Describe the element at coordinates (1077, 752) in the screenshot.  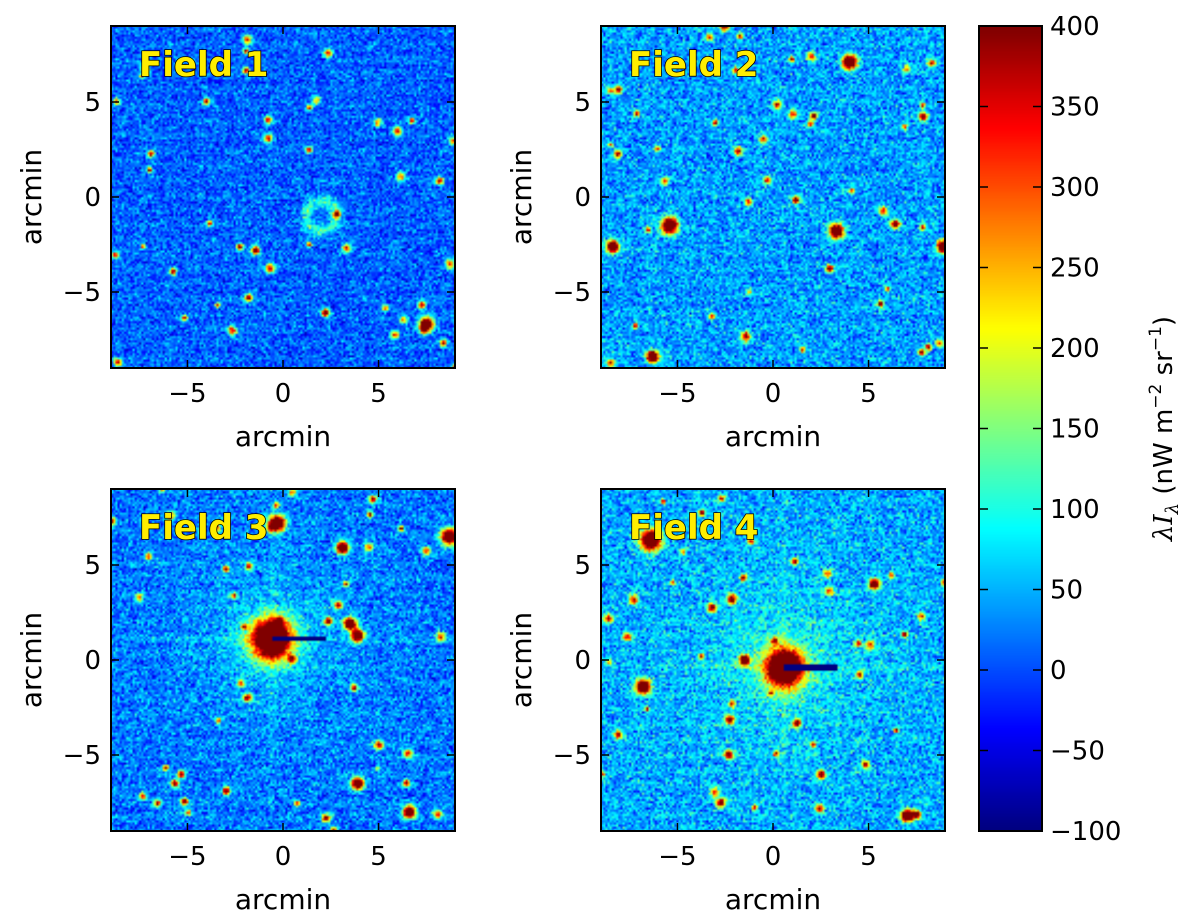
I see `colorbar-tick-label: −50` at that location.